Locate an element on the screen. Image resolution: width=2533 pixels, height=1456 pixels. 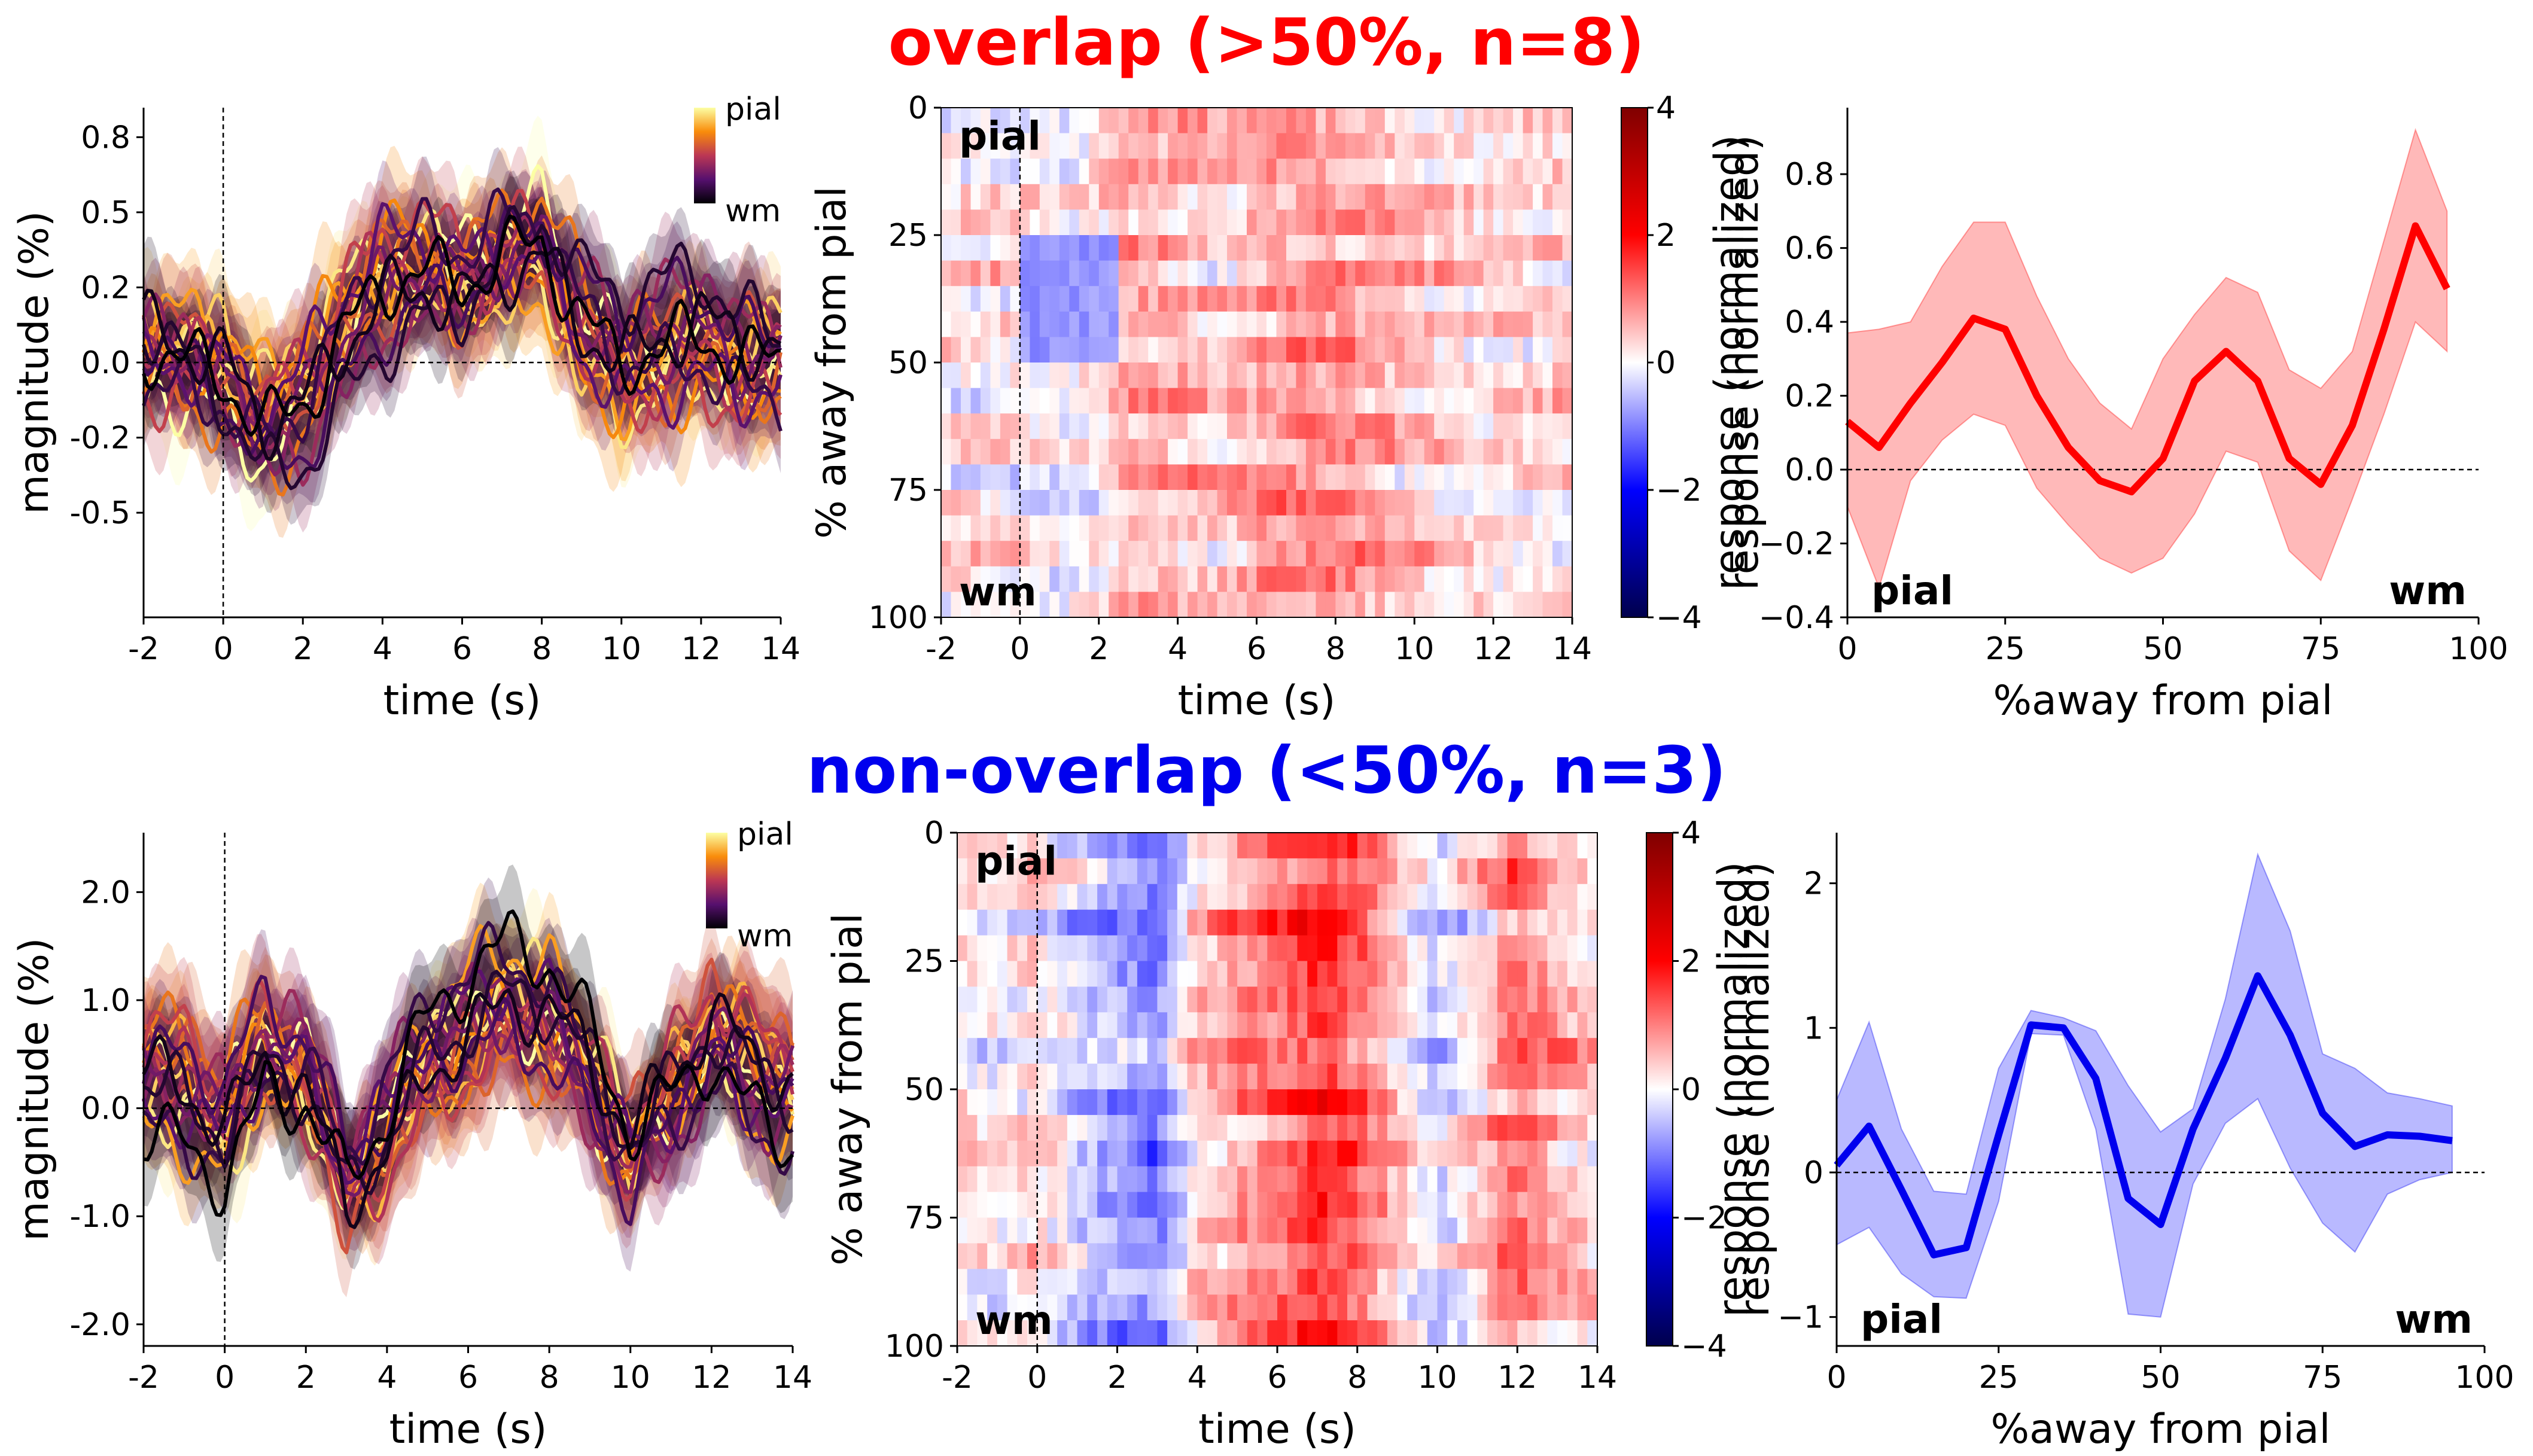
depth-profile-nonoverlap-ytick-label: 1 is located at coordinates (1813, 1028).